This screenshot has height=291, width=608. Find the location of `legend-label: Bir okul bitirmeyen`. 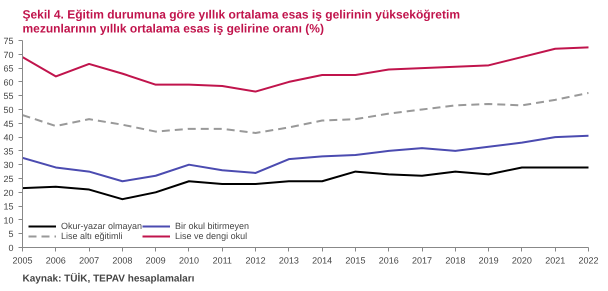

legend-label: Bir okul bitirmeyen is located at coordinates (212, 226).